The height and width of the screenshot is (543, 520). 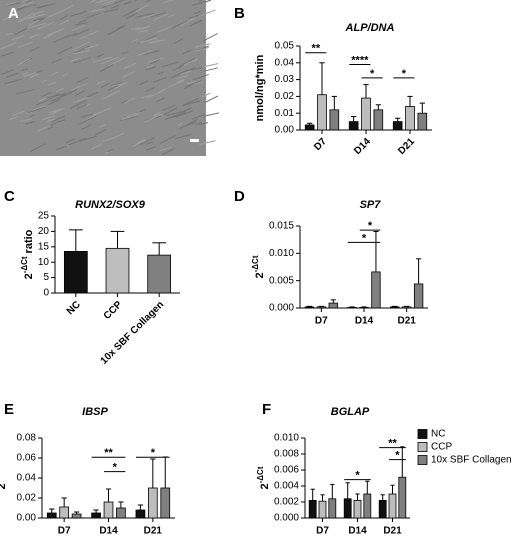 What do you see at coordinates (27, 458) in the screenshot?
I see `y-tick-label: 0.06` at bounding box center [27, 458].